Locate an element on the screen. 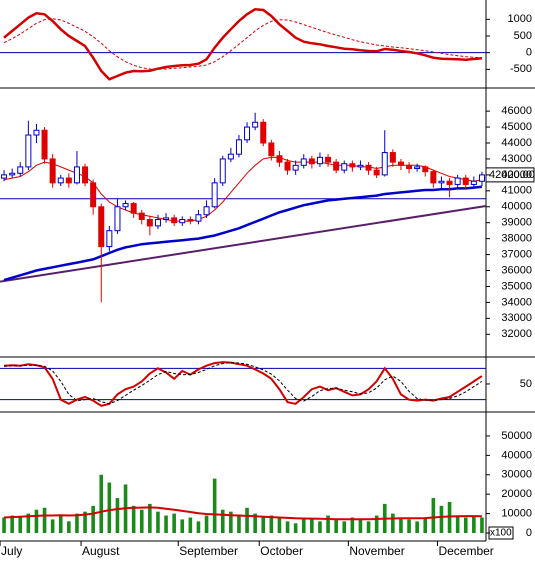 This screenshot has width=535, height=565. y-tick-label: 44000 is located at coordinates (516, 143).